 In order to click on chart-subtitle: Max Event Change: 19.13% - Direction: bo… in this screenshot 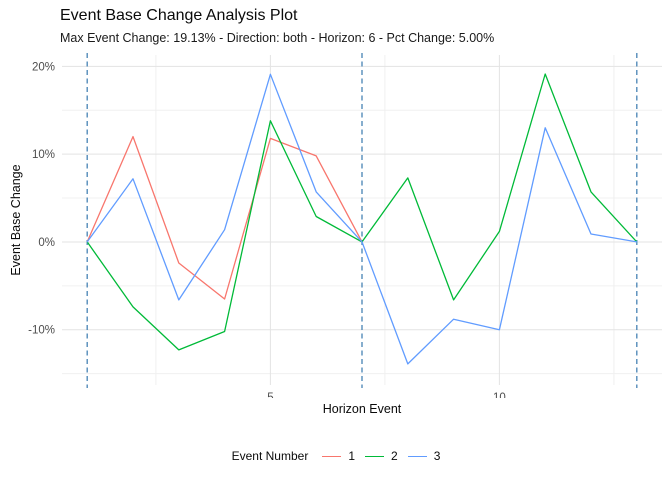, I will do `click(277, 38)`.